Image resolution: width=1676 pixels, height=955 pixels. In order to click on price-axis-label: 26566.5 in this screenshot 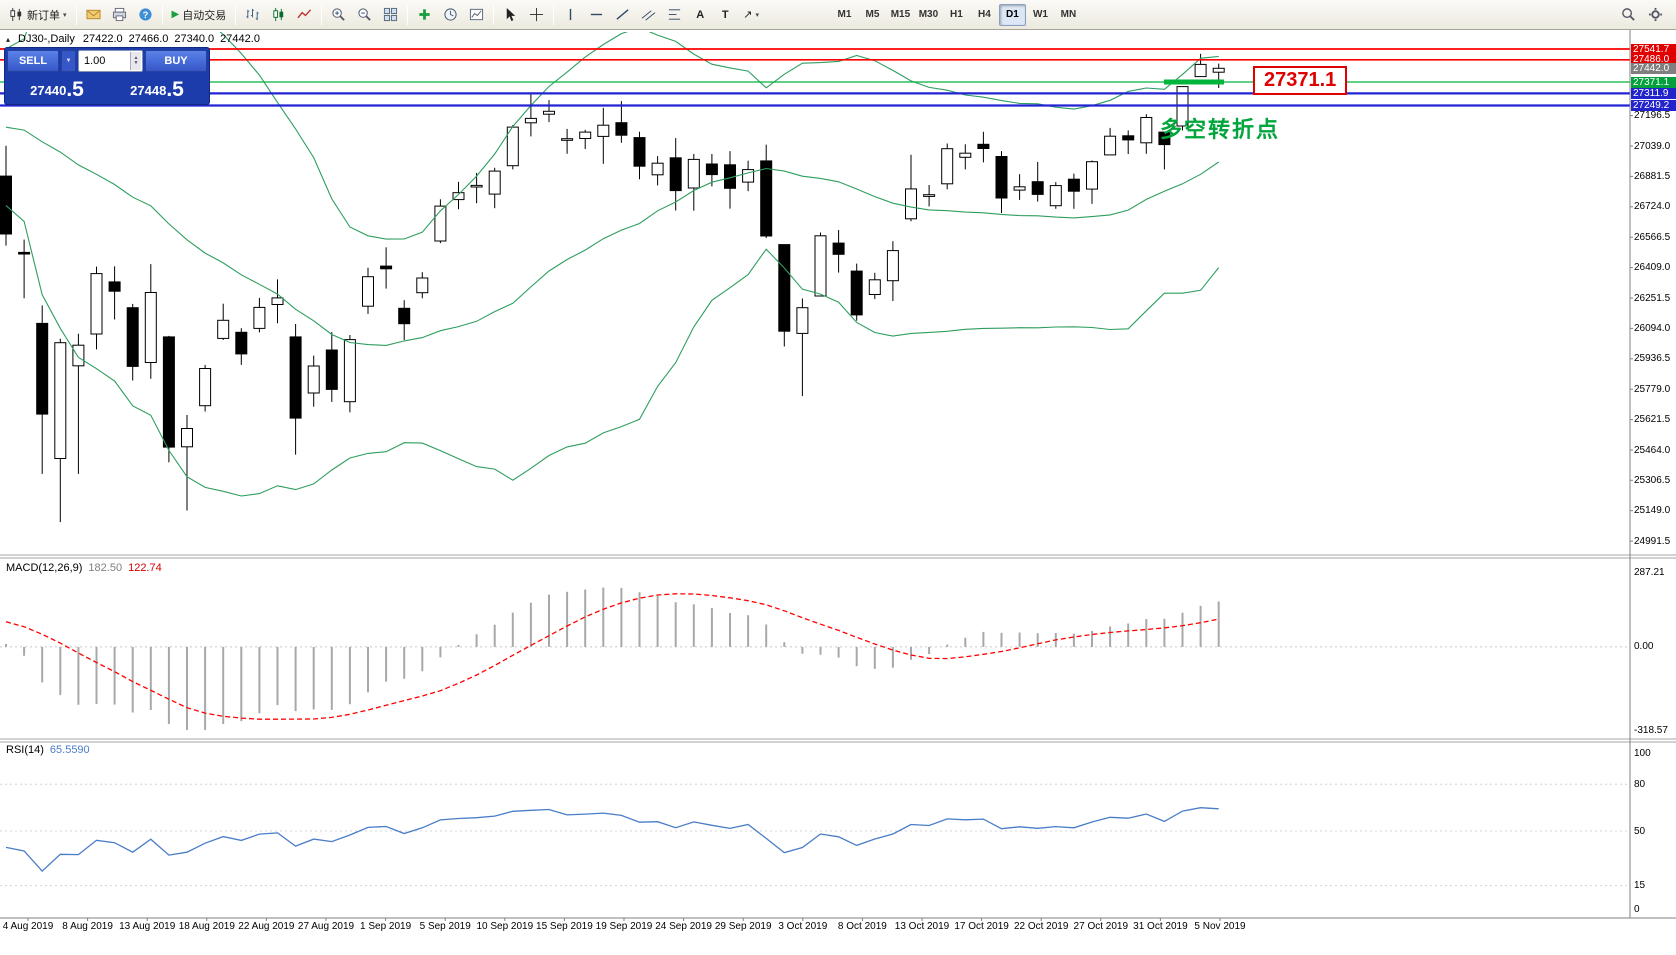, I will do `click(1652, 237)`.